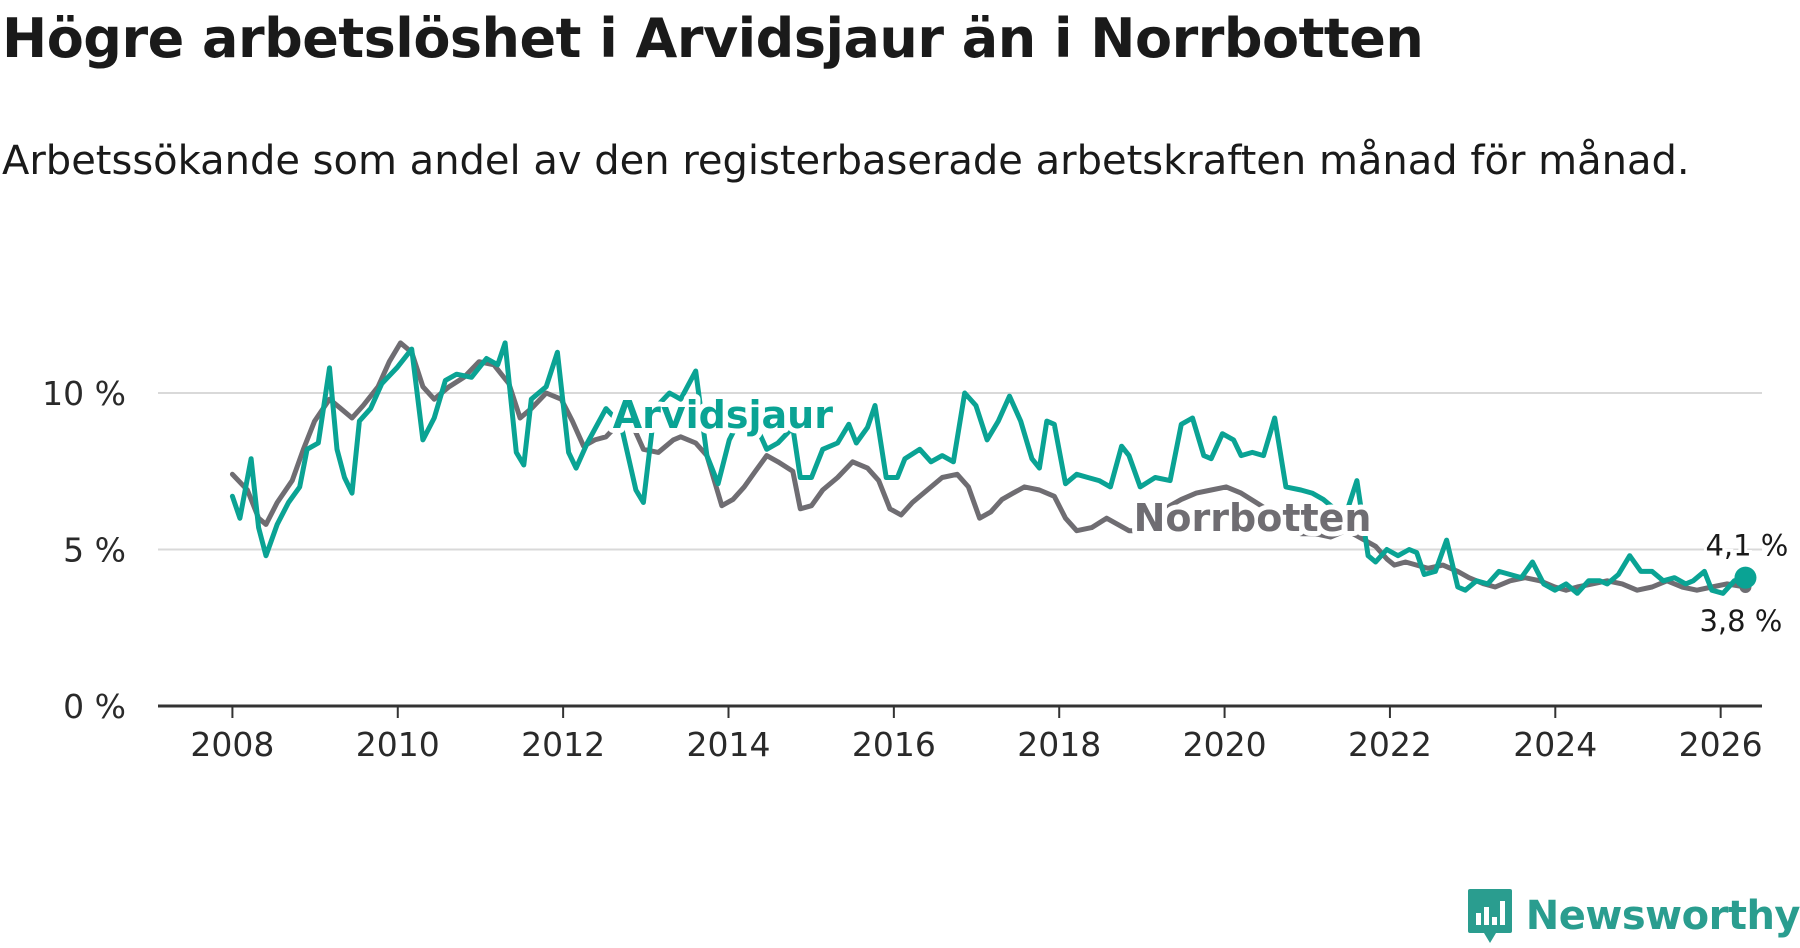  Describe the element at coordinates (894, 744) in the screenshot. I see `x-tick-label: 2016` at that location.